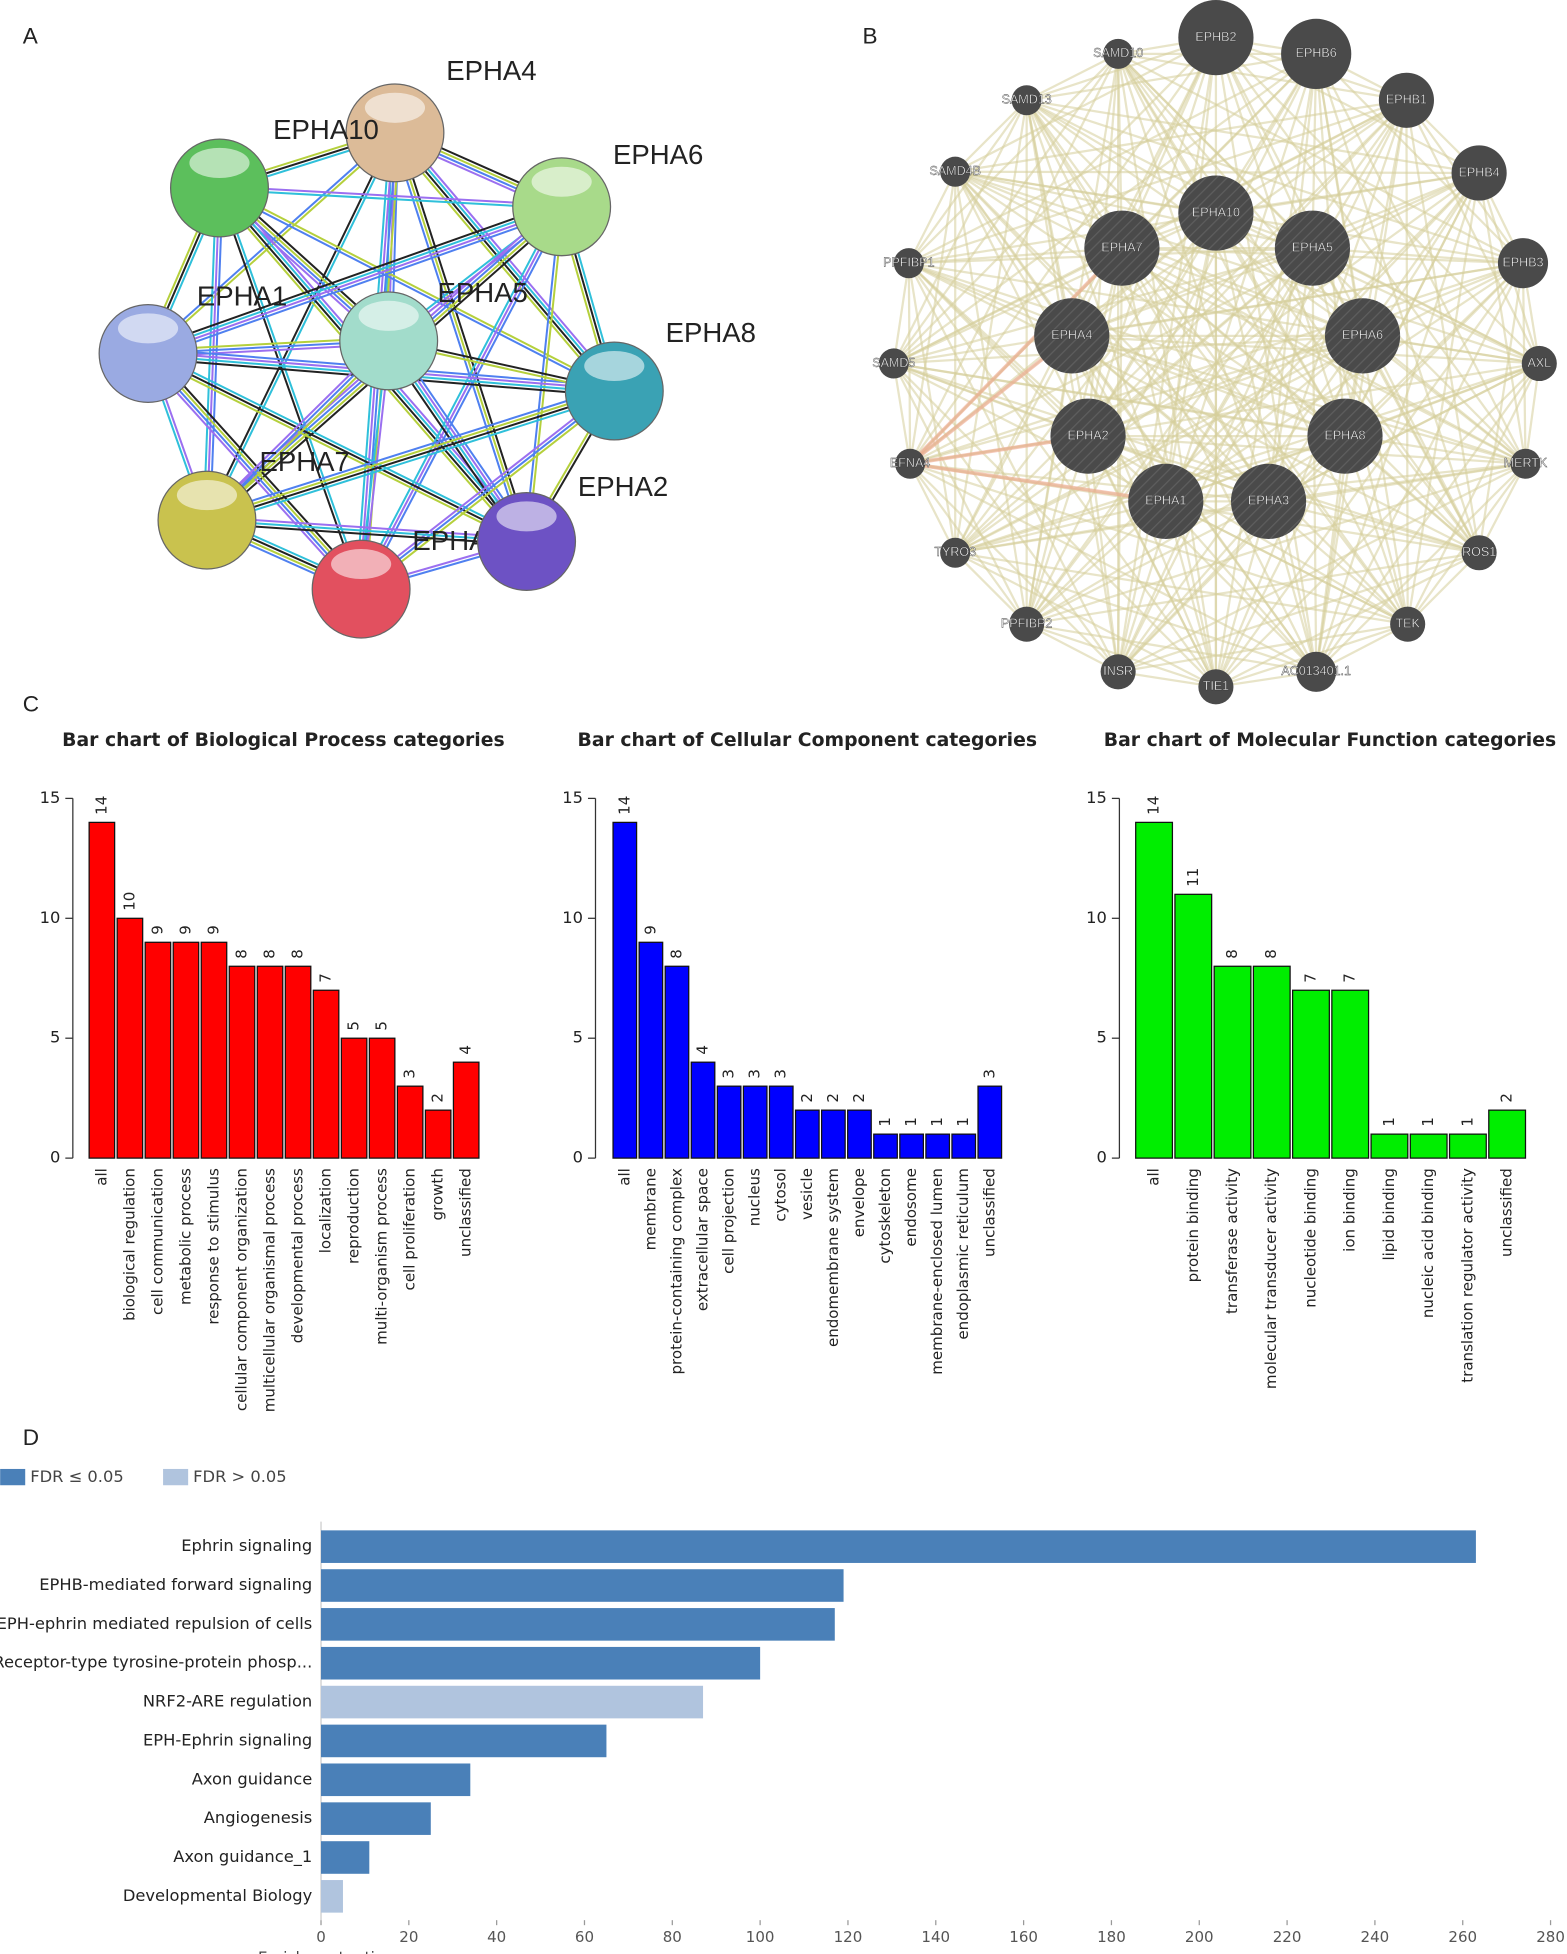  I want to click on legend-swatch, so click(176, 1477).